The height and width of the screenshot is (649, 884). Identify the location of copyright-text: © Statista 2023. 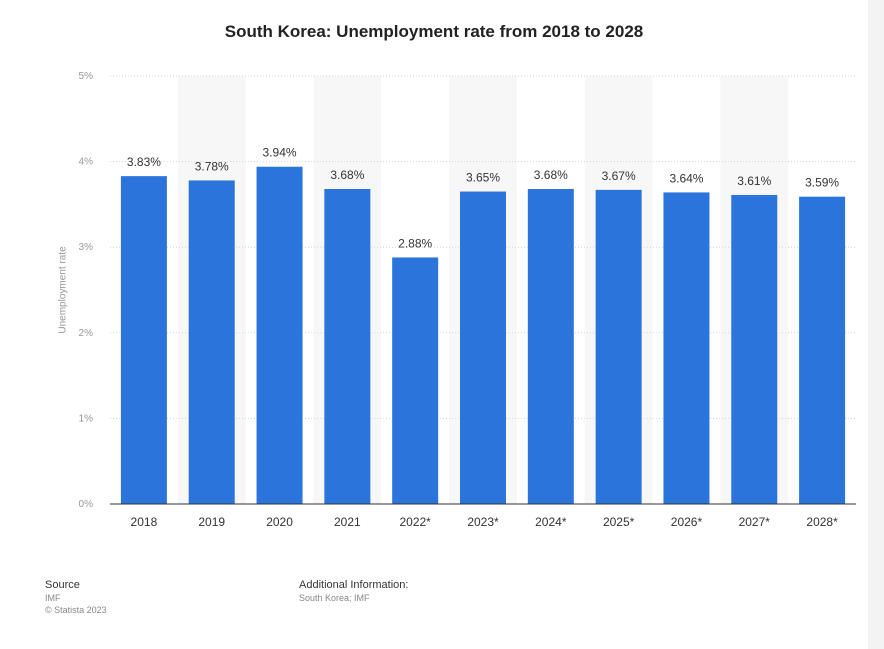
(76, 610).